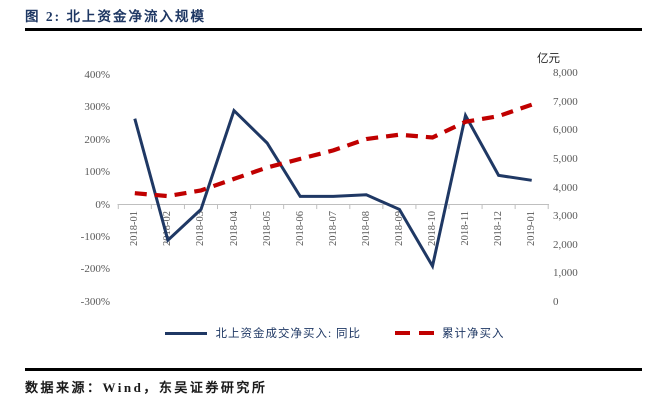  I want to click on legend-item-primary: 北上资金成交净买入: 同比, so click(263, 333).